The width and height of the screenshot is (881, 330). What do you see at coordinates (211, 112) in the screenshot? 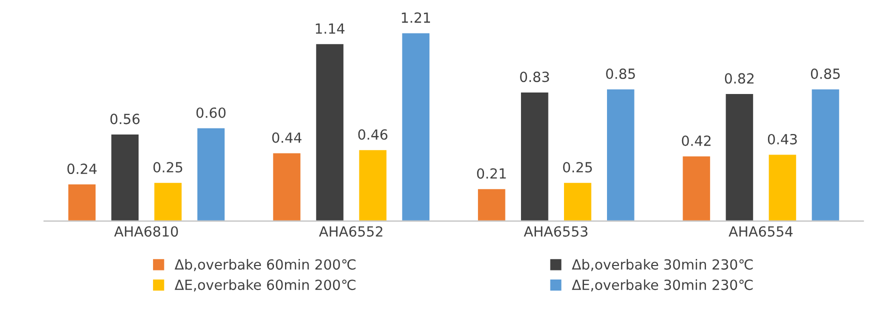
I see `data-label: 0.60` at bounding box center [211, 112].